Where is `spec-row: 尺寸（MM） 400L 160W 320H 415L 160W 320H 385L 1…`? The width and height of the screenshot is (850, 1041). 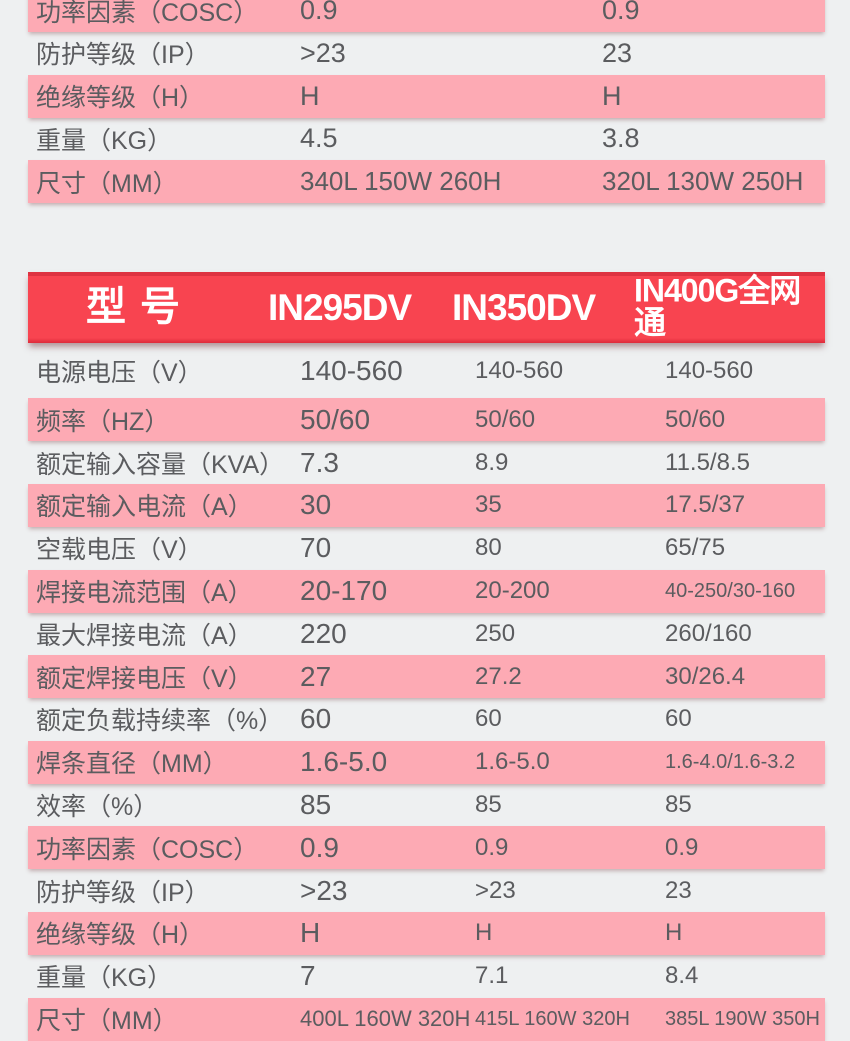 spec-row: 尺寸（MM） 400L 160W 320H 415L 160W 320H 385L 1… is located at coordinates (426, 1019).